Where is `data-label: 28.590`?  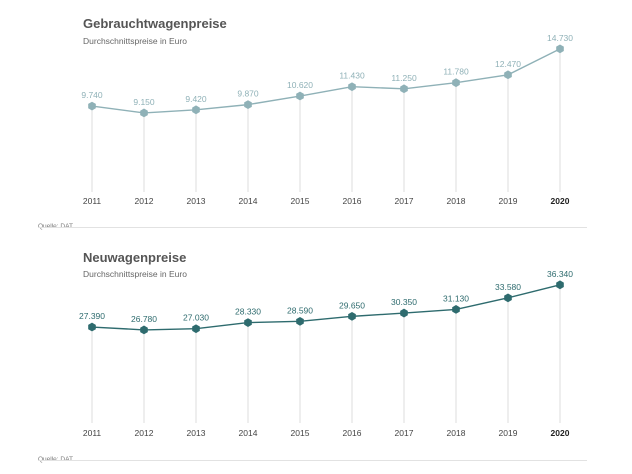
data-label: 28.590 is located at coordinates (300, 310).